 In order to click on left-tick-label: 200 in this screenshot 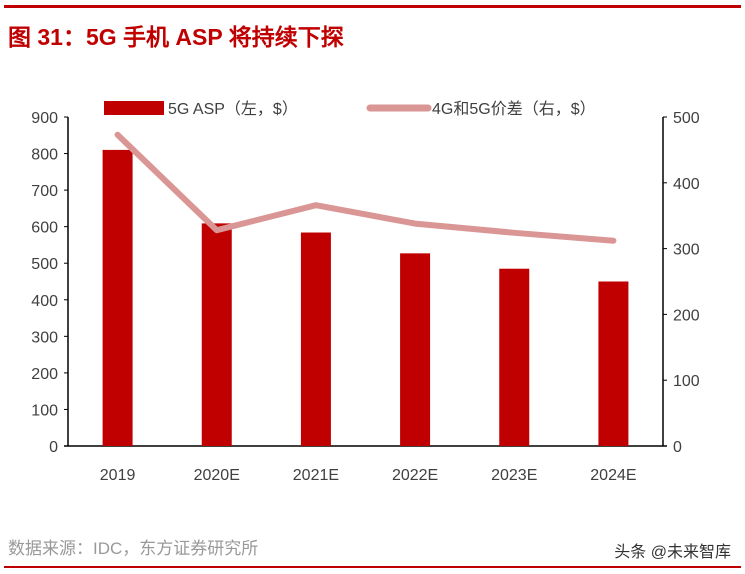, I will do `click(44, 374)`.